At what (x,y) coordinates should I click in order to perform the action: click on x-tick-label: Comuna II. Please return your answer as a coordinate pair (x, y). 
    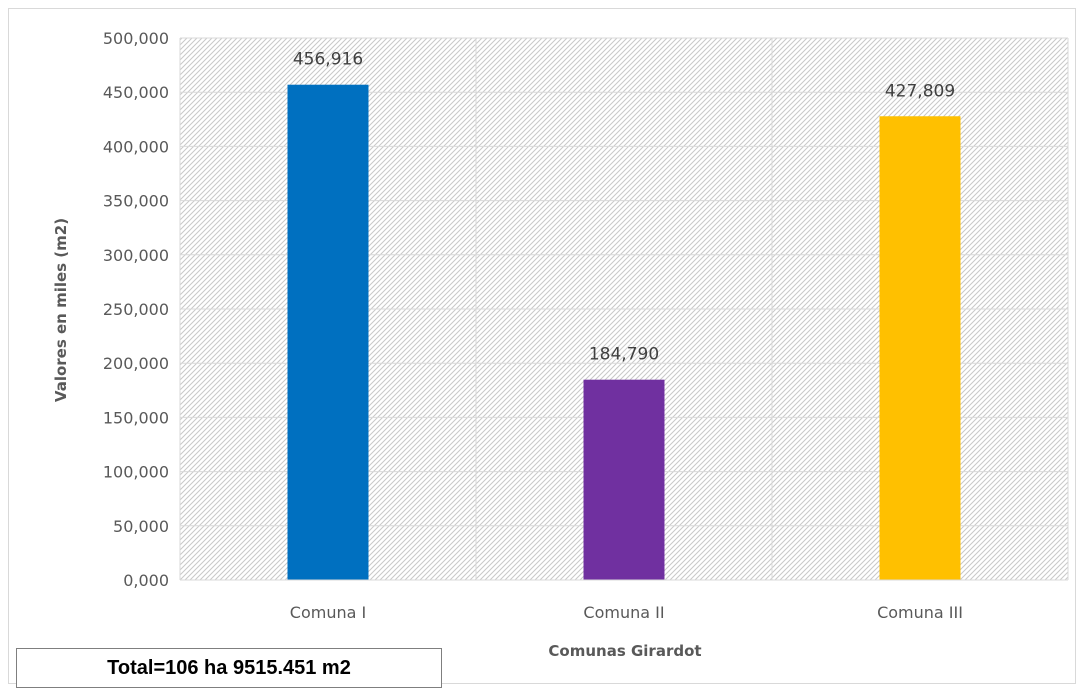
    Looking at the image, I should click on (623, 612).